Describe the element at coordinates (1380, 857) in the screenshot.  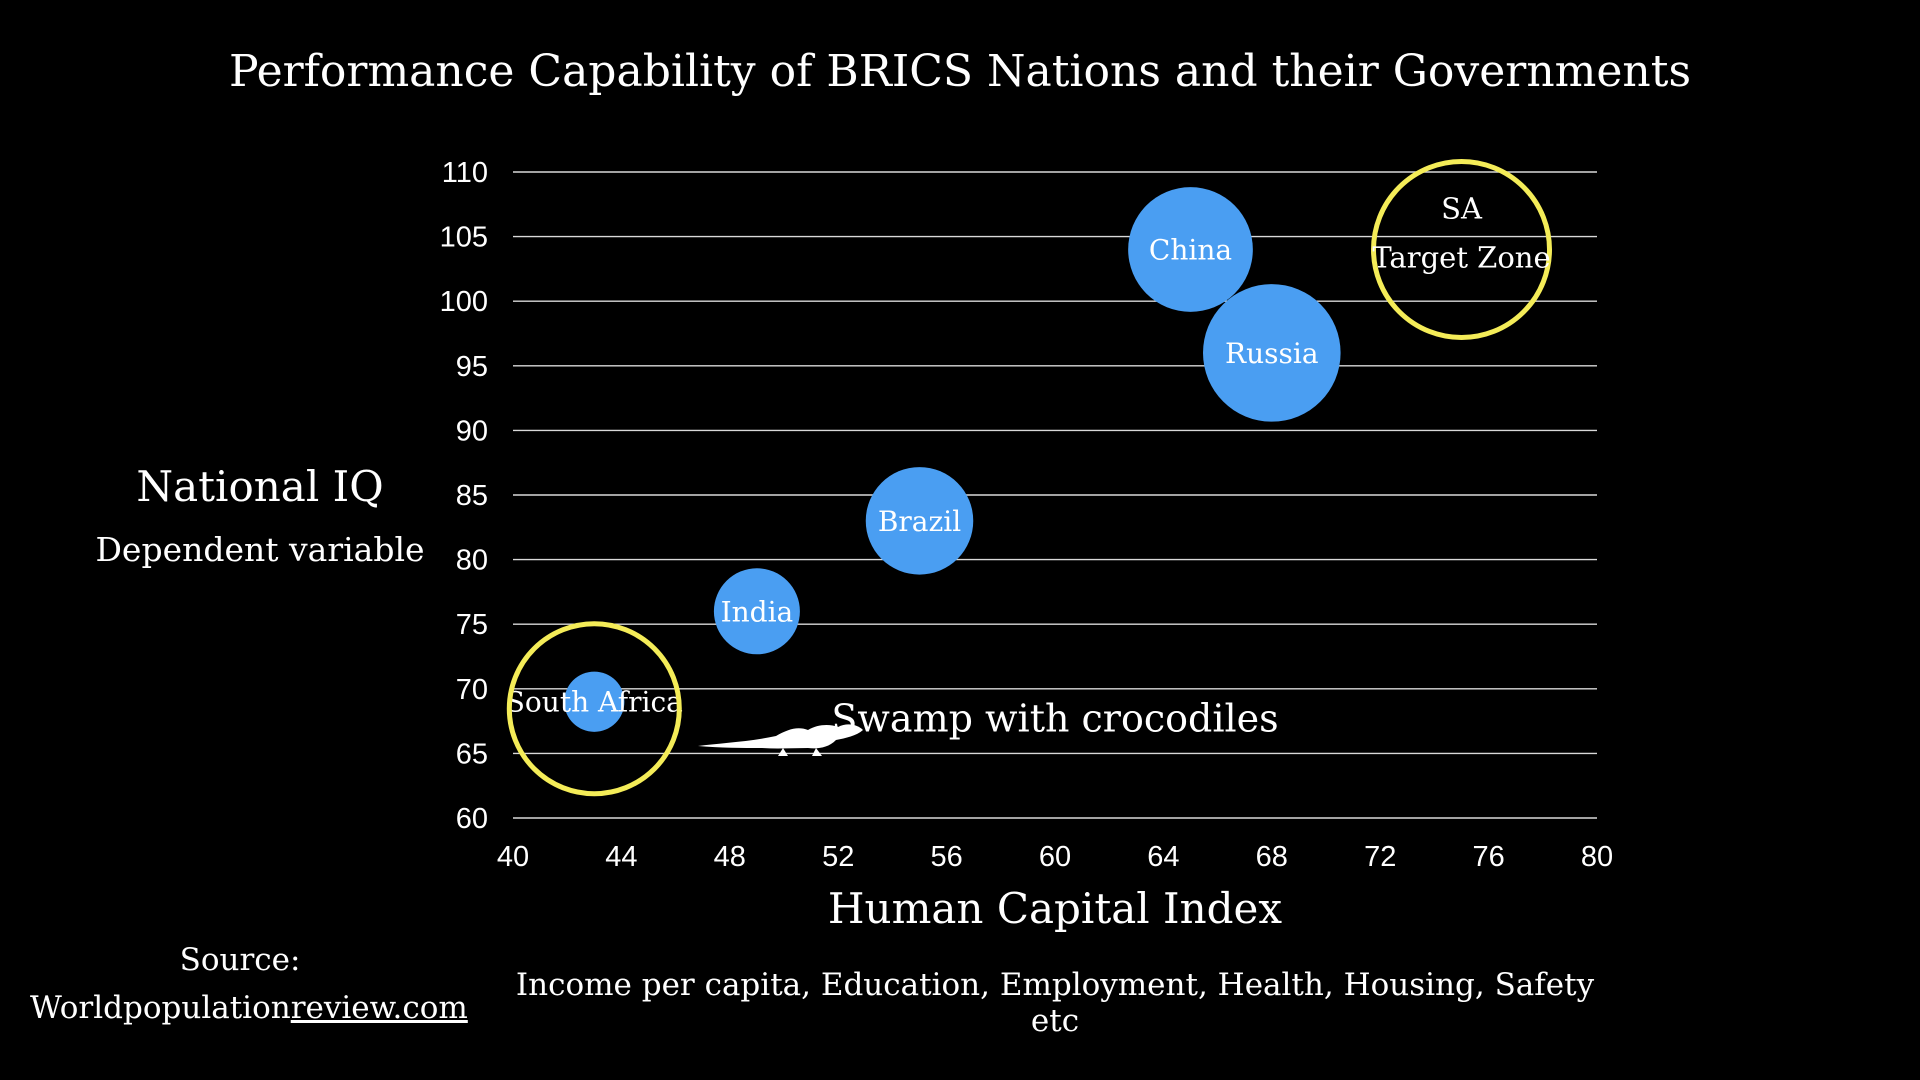
I see `x-tick-72: 72` at that location.